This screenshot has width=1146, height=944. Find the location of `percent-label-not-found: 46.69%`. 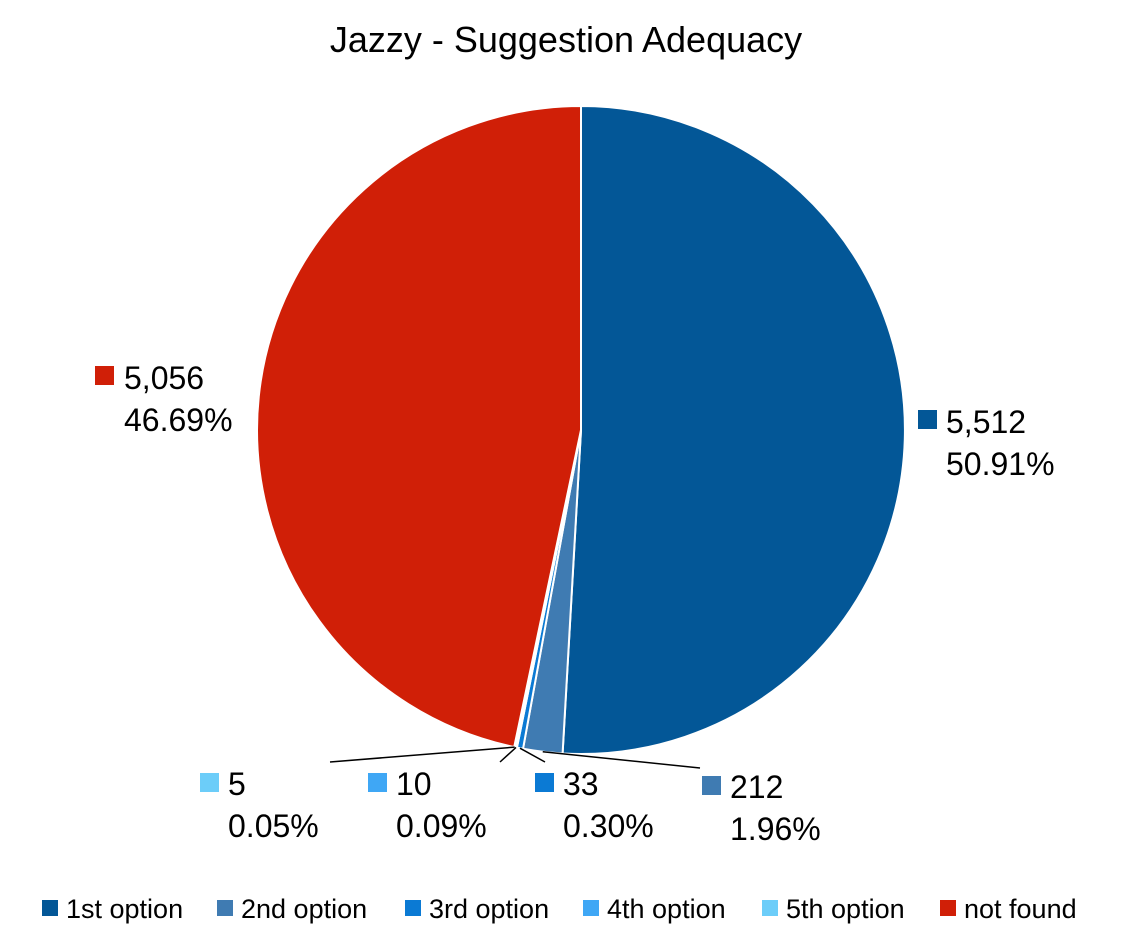

percent-label-not-found: 46.69% is located at coordinates (178, 420).